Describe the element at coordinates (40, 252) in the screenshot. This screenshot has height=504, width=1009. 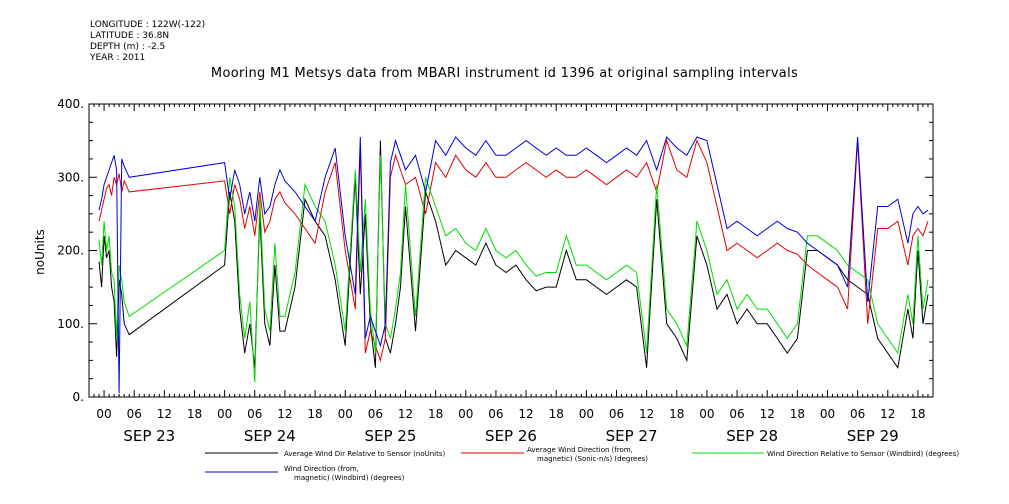
I see `y-axis-label: noUnits` at that location.